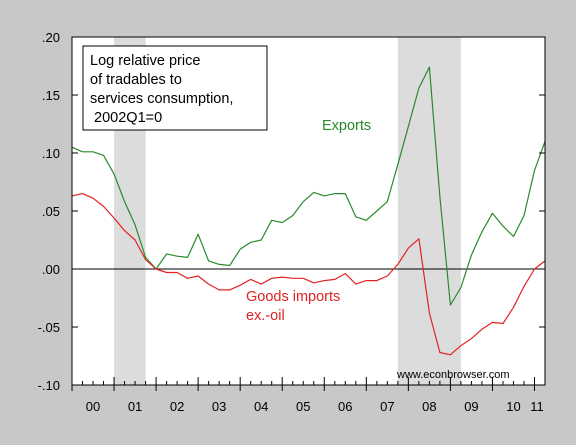  Describe the element at coordinates (537, 406) in the screenshot. I see `x-tick-label-11: 11` at that location.